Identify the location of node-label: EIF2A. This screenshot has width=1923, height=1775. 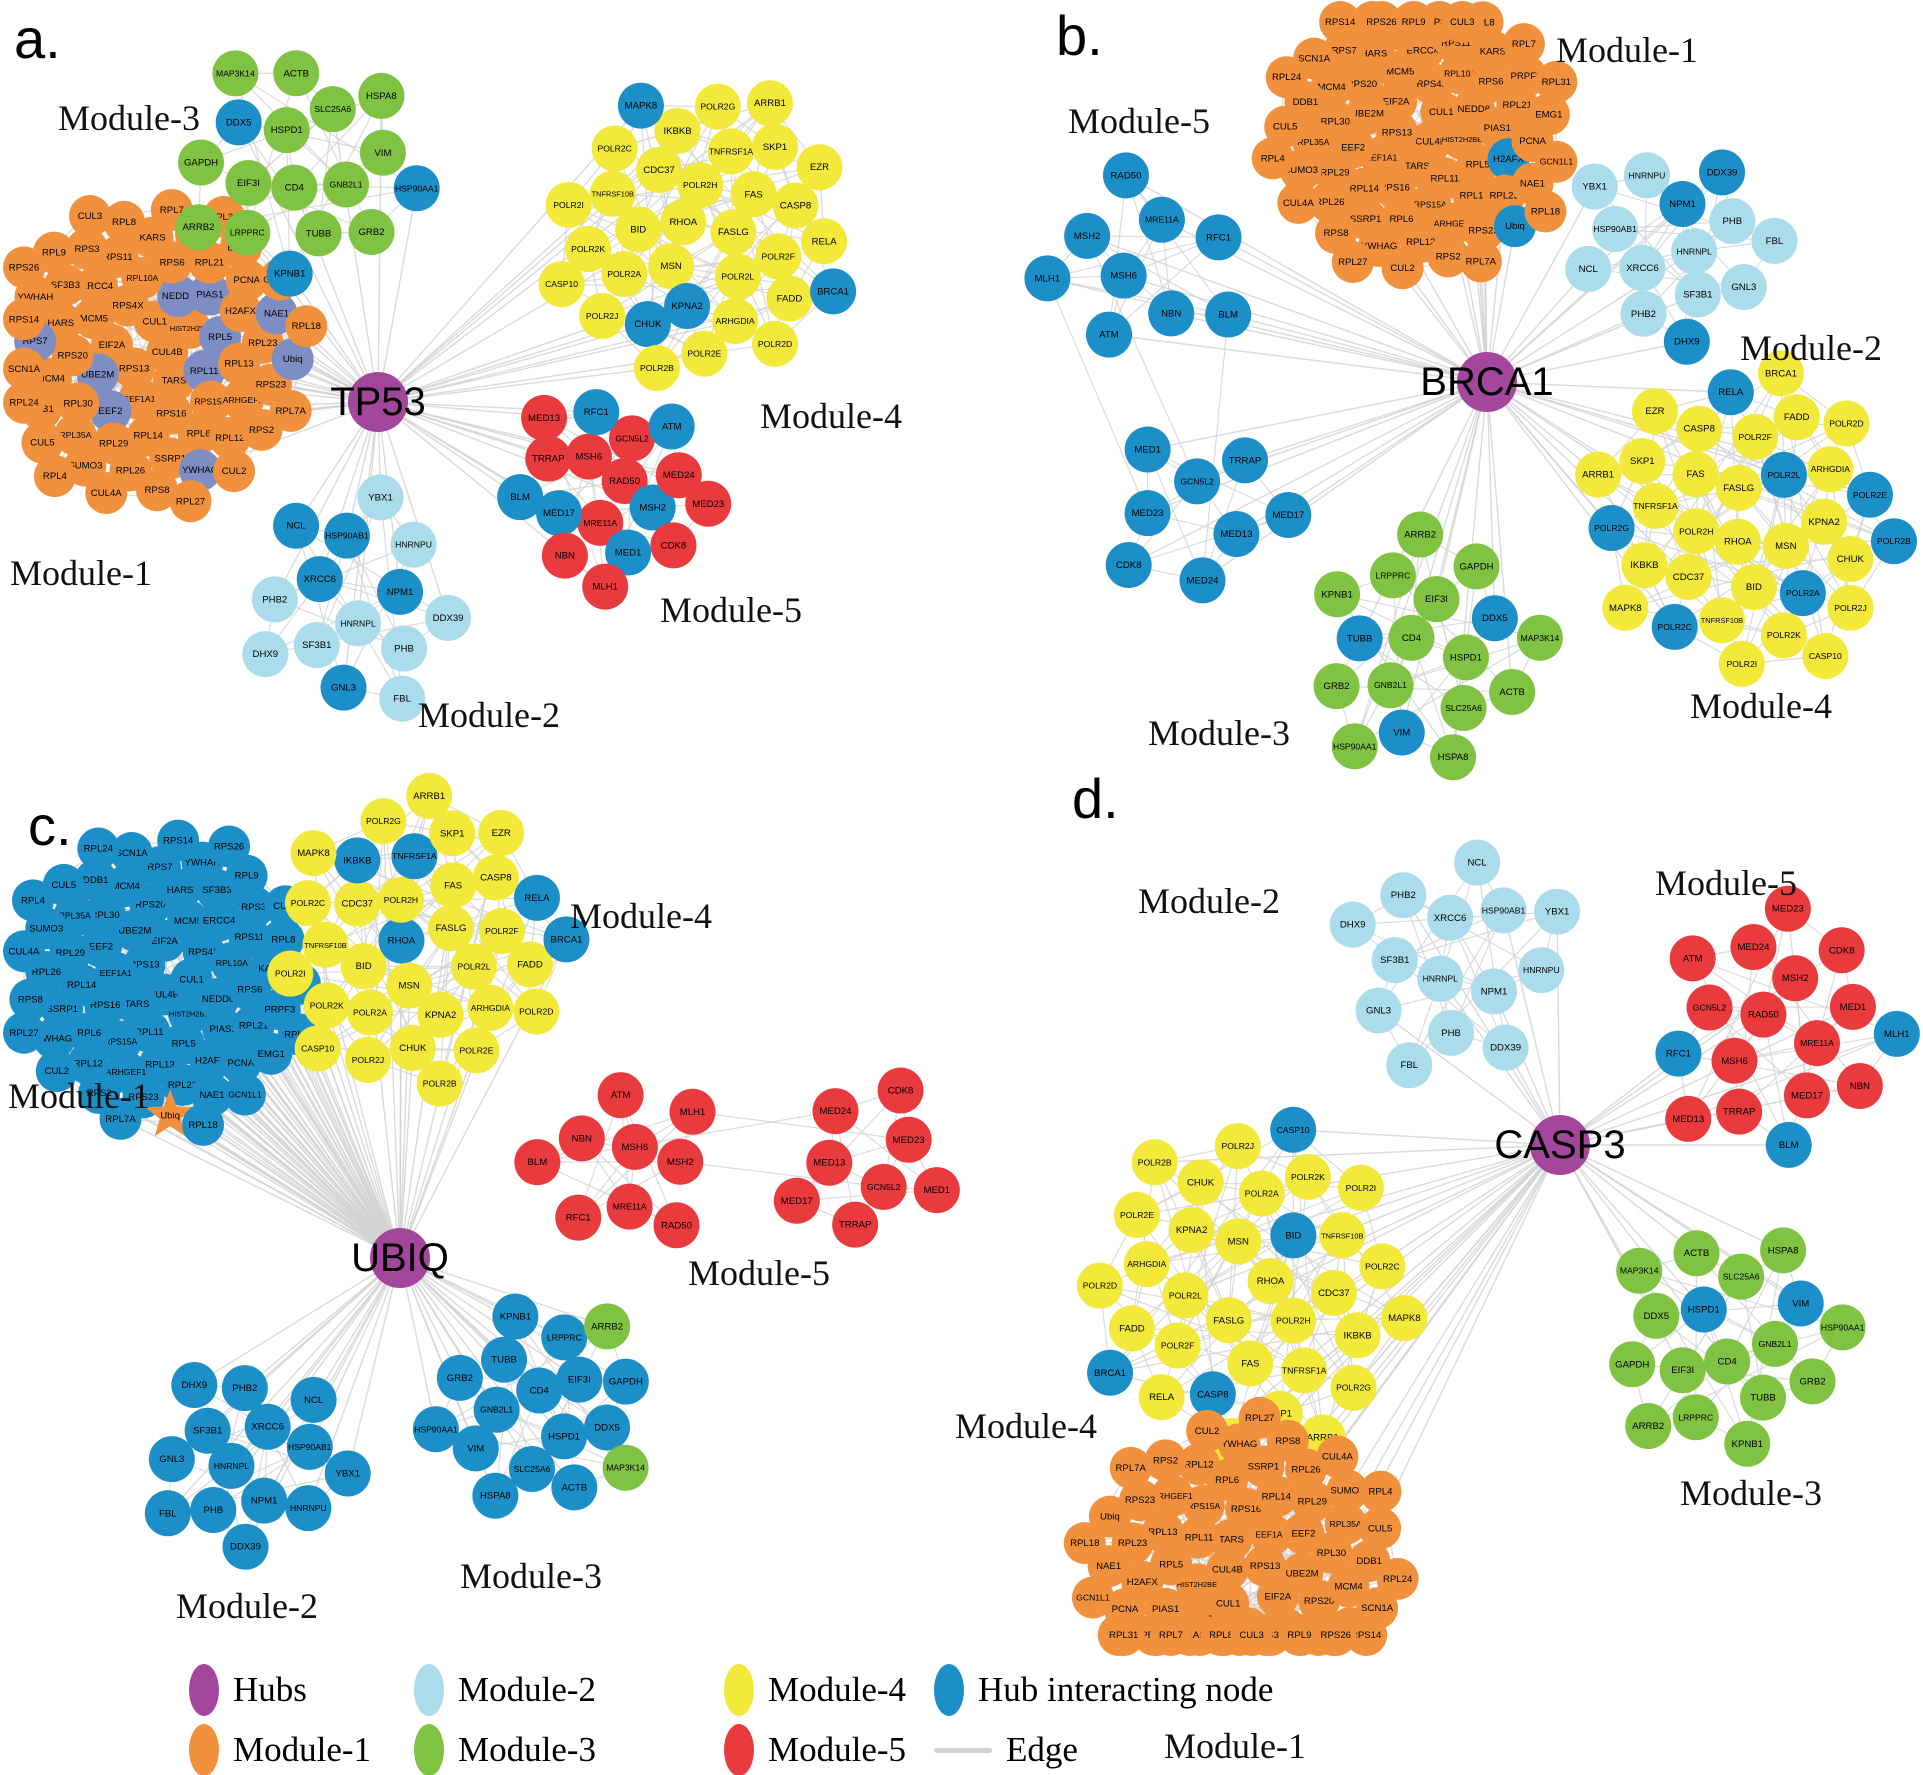
(1396, 102).